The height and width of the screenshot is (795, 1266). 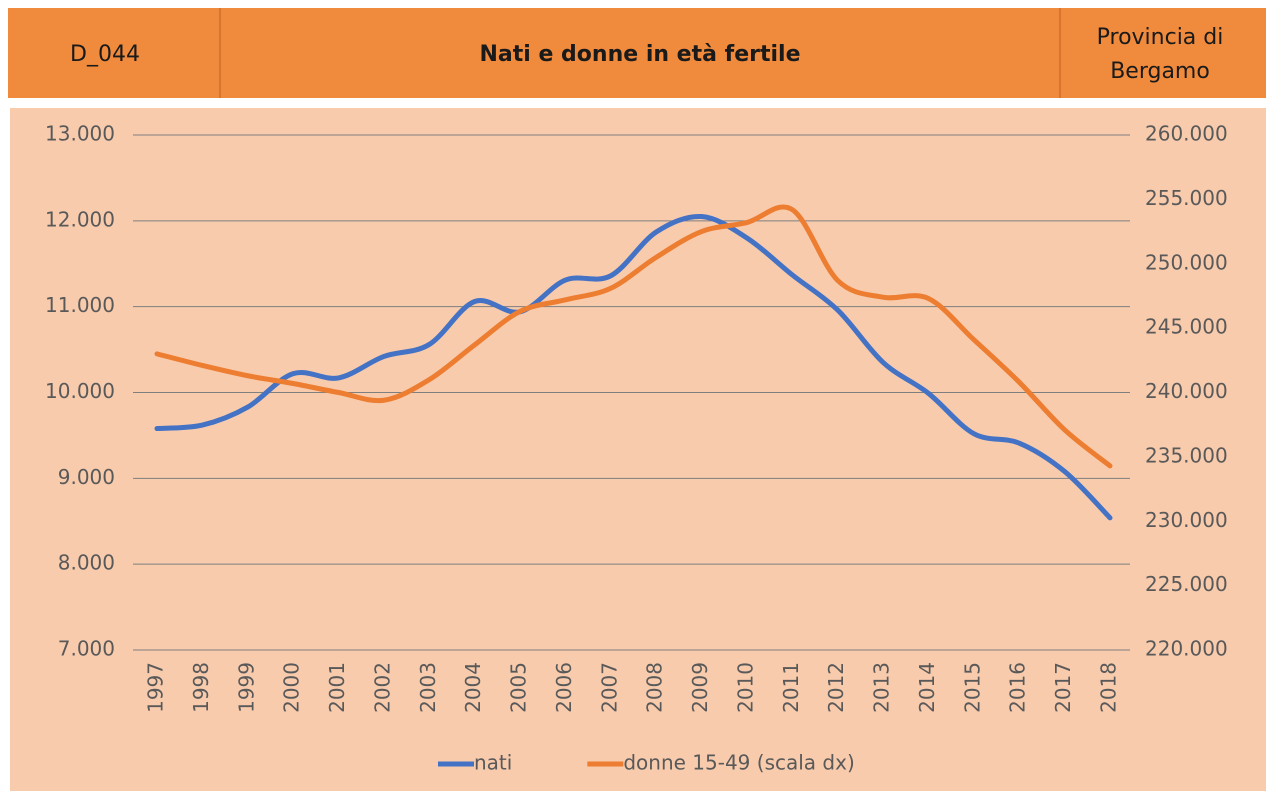 What do you see at coordinates (80, 391) in the screenshot?
I see `y-tick-label: 10.000` at bounding box center [80, 391].